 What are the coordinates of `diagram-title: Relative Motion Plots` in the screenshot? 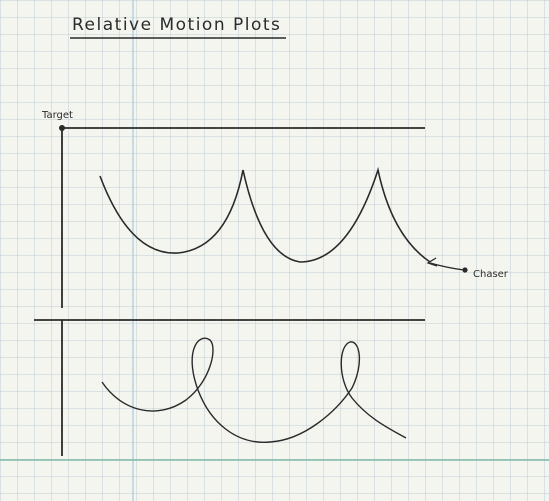 It's located at (176, 25).